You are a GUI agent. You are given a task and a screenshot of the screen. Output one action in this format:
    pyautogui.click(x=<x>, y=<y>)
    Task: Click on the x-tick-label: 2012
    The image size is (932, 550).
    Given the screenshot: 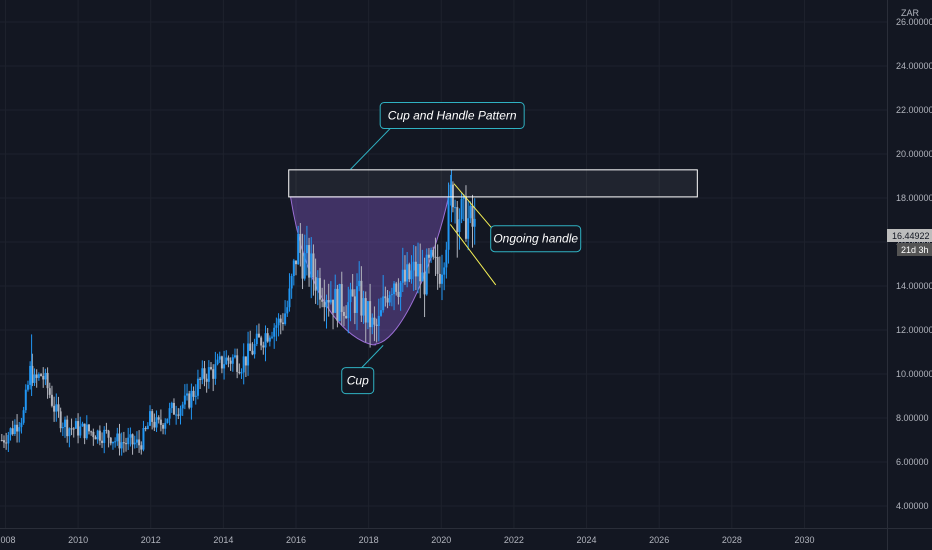 What is the action you would take?
    pyautogui.click(x=151, y=540)
    